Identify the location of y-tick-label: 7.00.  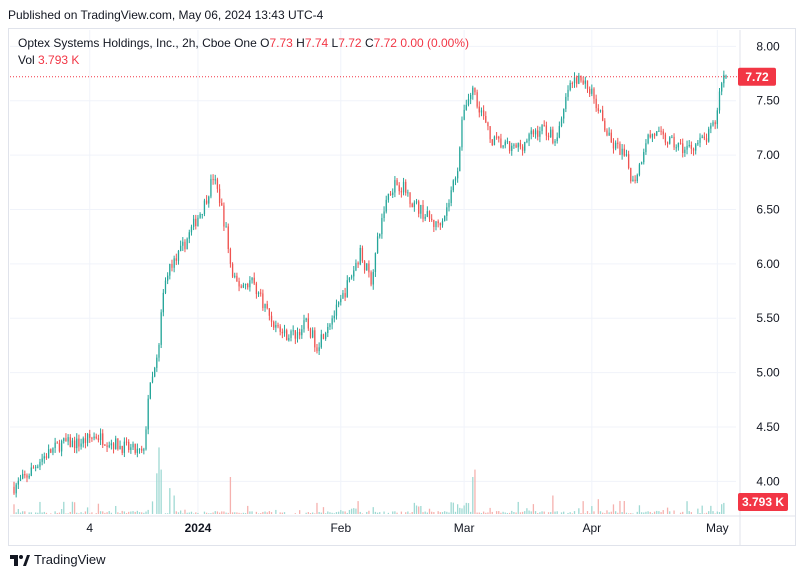
(768, 155).